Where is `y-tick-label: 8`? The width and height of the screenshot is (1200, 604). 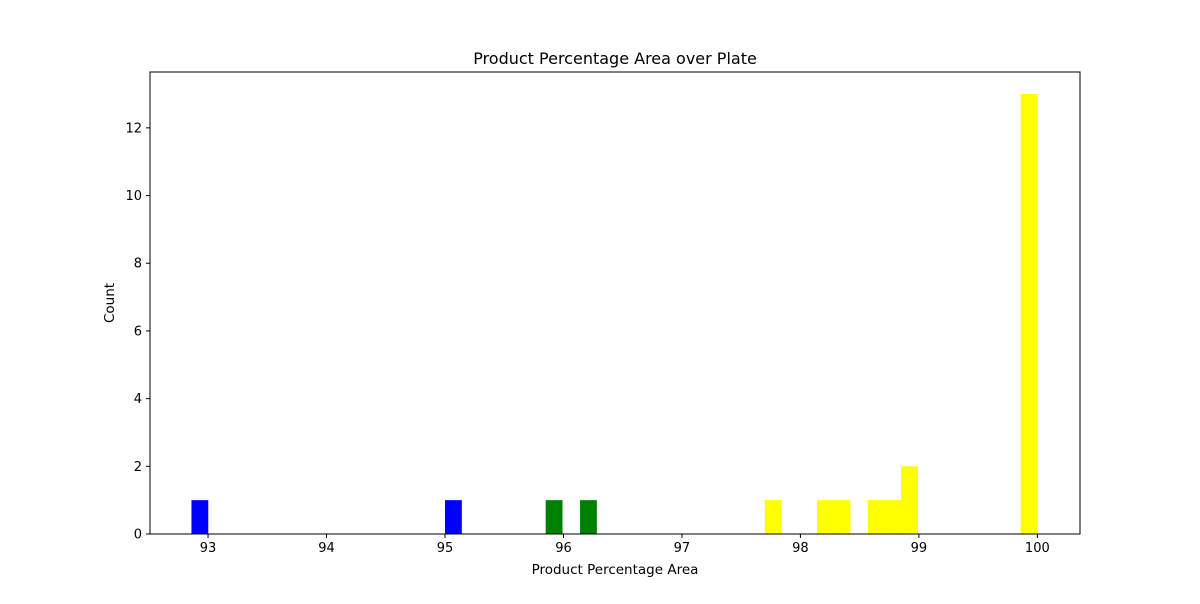 y-tick-label: 8 is located at coordinates (138, 264).